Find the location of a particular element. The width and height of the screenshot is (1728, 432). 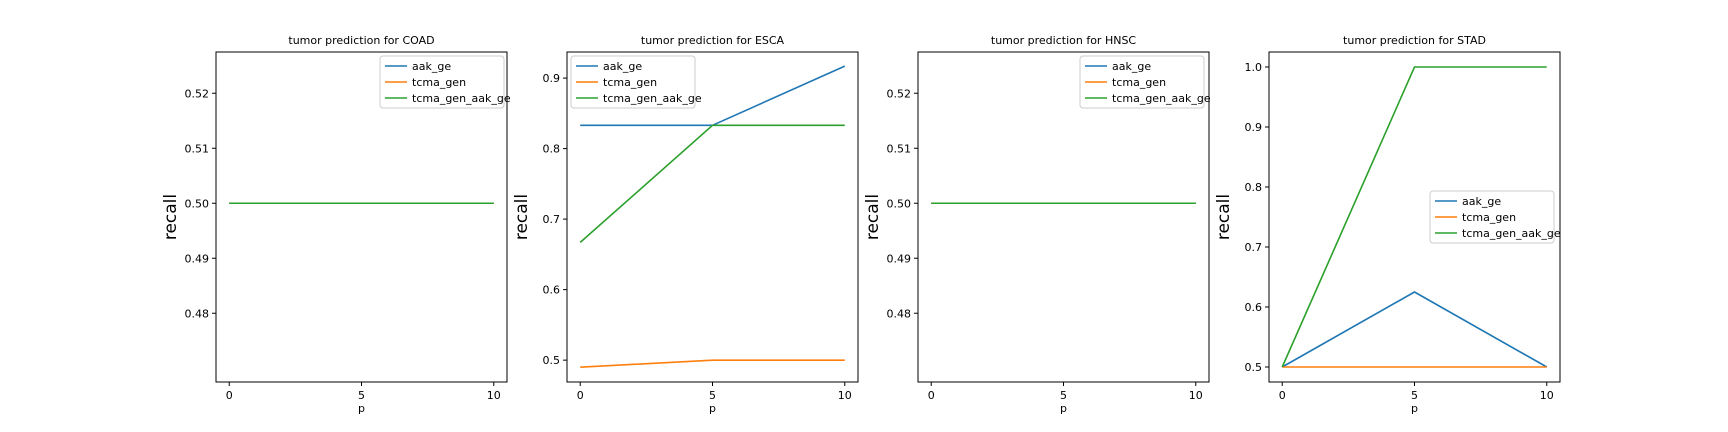

panel-title: tumor prediction for HNSC is located at coordinates (1064, 40).